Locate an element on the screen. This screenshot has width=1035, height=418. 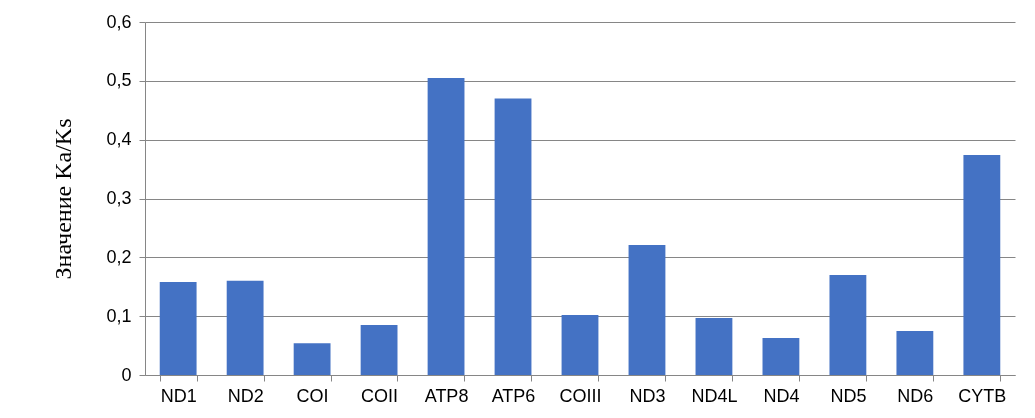
x-tick-label: ND3 is located at coordinates (647, 395).